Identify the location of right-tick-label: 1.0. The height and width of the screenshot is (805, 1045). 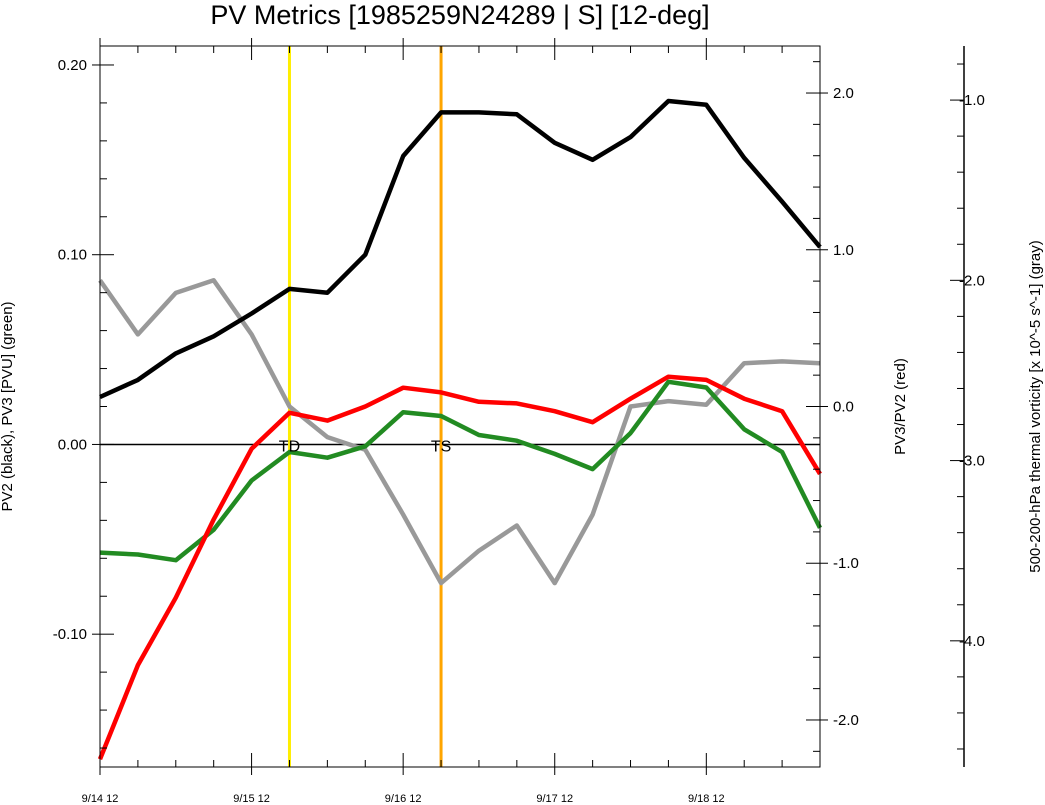
(843, 250).